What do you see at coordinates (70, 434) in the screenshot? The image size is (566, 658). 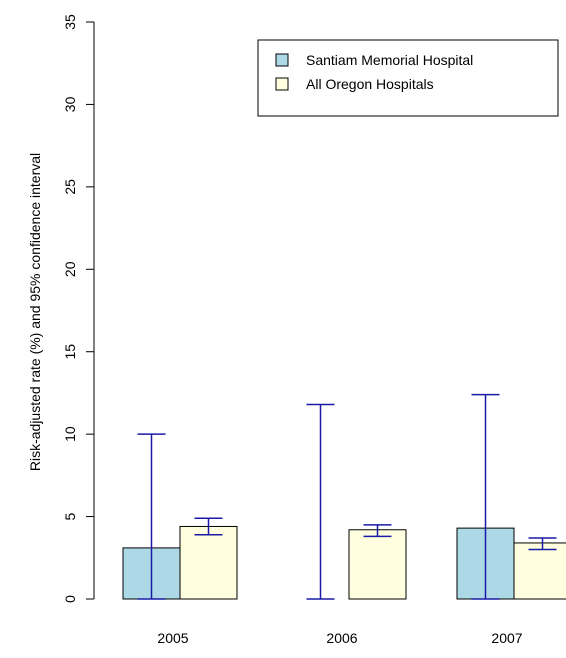 I see `y-tick-label: 10` at bounding box center [70, 434].